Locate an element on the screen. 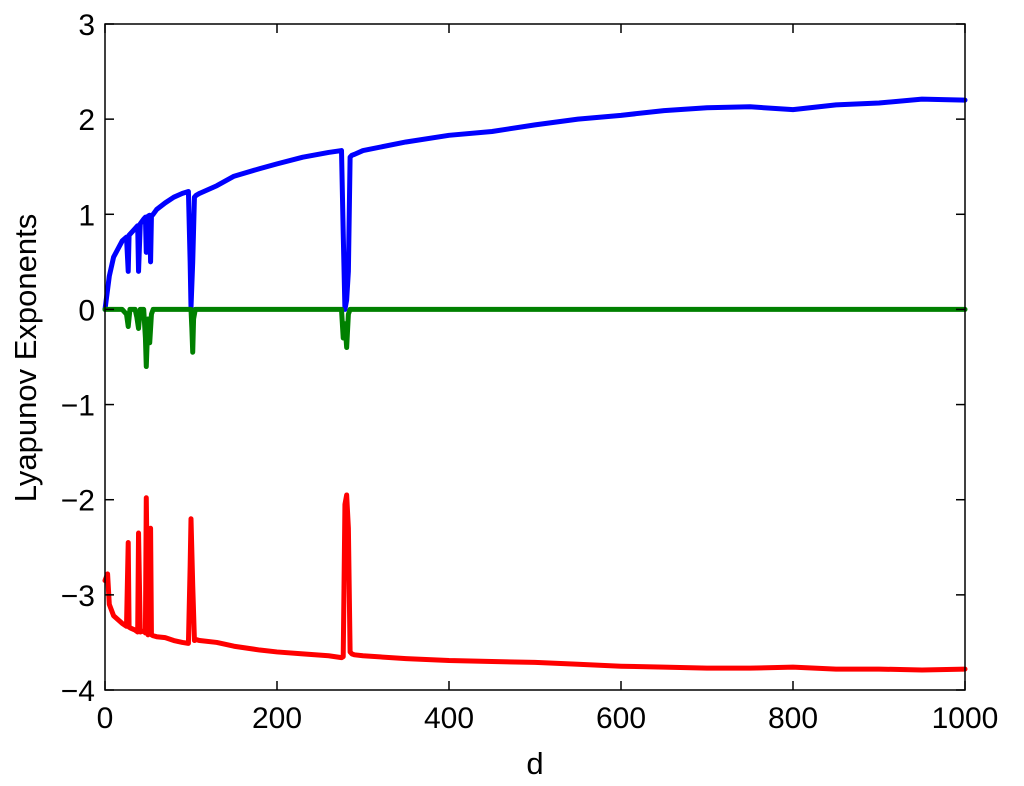 The width and height of the screenshot is (1024, 786). x-tick-label: 1000 is located at coordinates (965, 718).